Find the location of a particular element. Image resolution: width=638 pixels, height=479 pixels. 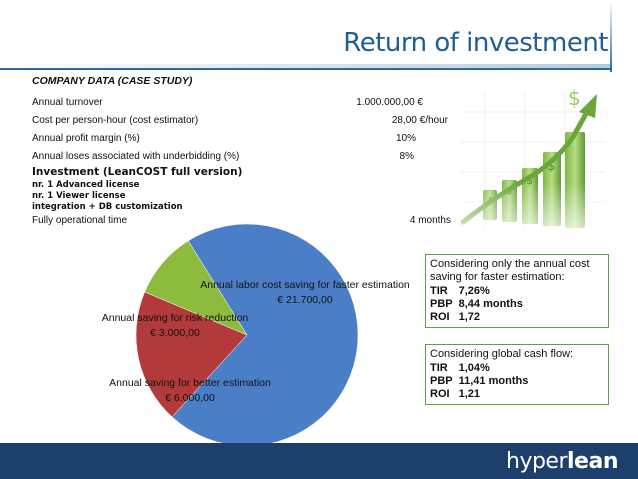

pie-slice-value: € 21.700,00 is located at coordinates (305, 300).